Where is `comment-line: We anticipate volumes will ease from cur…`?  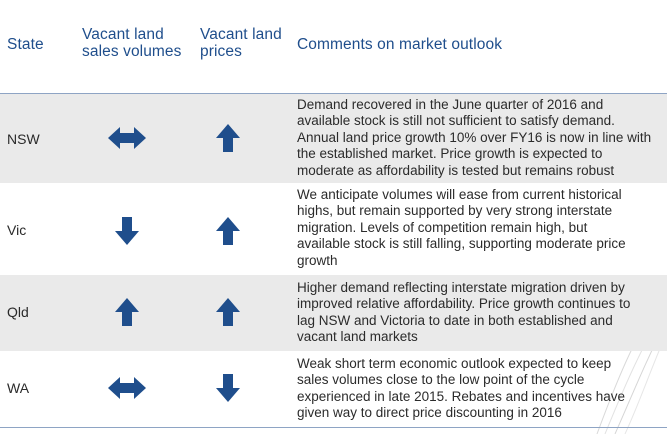
comment-line: We anticipate volumes will ease from cur… is located at coordinates (459, 194).